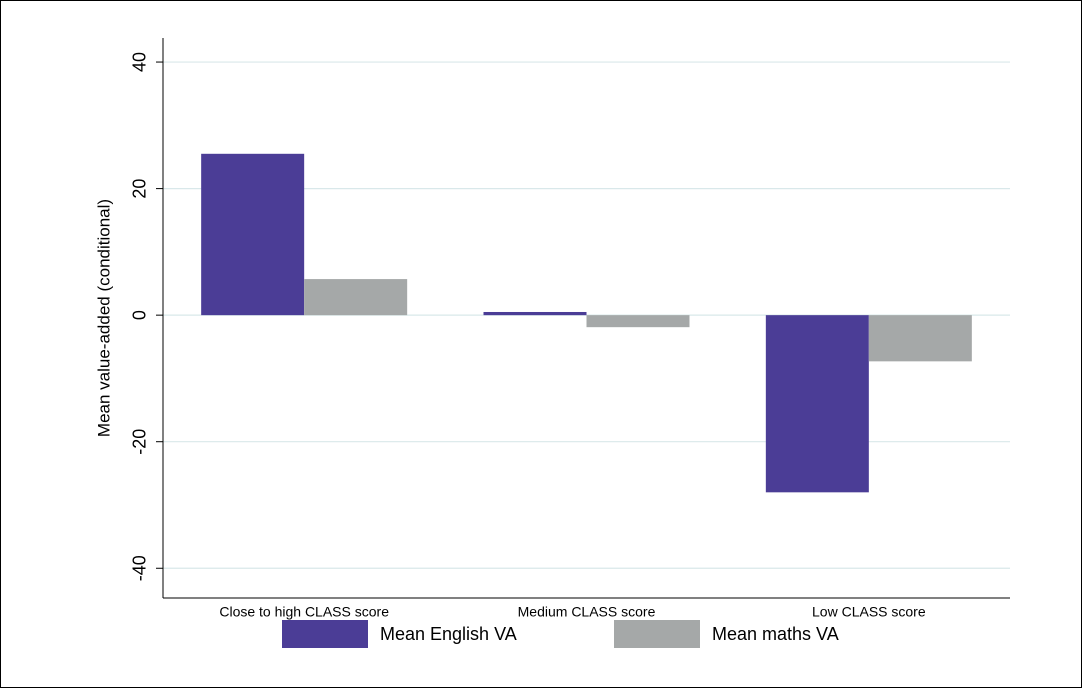  What do you see at coordinates (140, 62) in the screenshot?
I see `y-tick-label: 40` at bounding box center [140, 62].